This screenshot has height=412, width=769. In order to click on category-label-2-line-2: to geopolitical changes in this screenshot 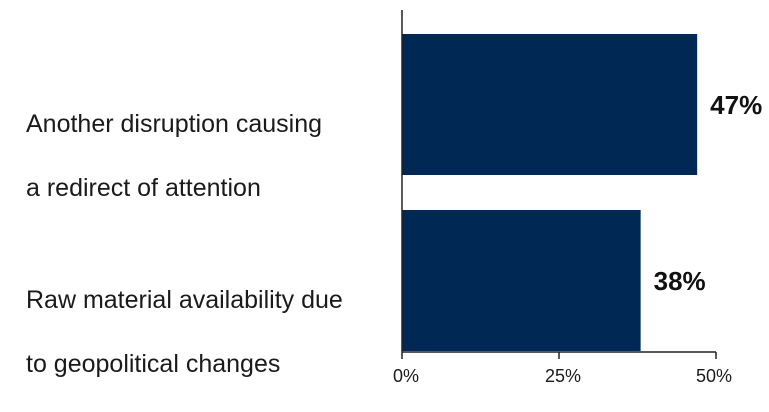, I will do `click(153, 364)`.